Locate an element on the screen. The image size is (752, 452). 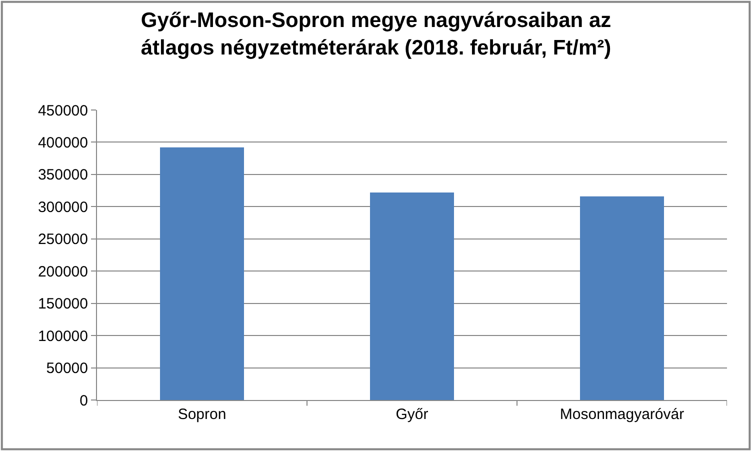
y-tick-label: 150000 is located at coordinates (63, 304).